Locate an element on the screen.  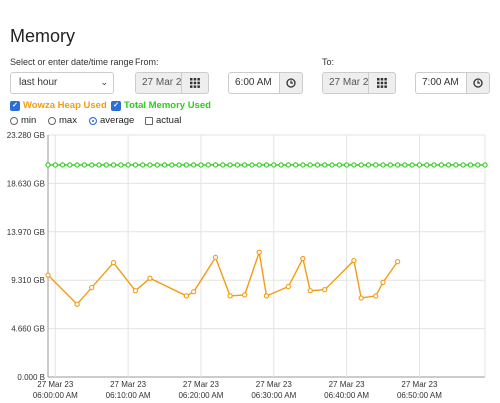
y-tick-label: 18.630 GB is located at coordinates (26, 183).